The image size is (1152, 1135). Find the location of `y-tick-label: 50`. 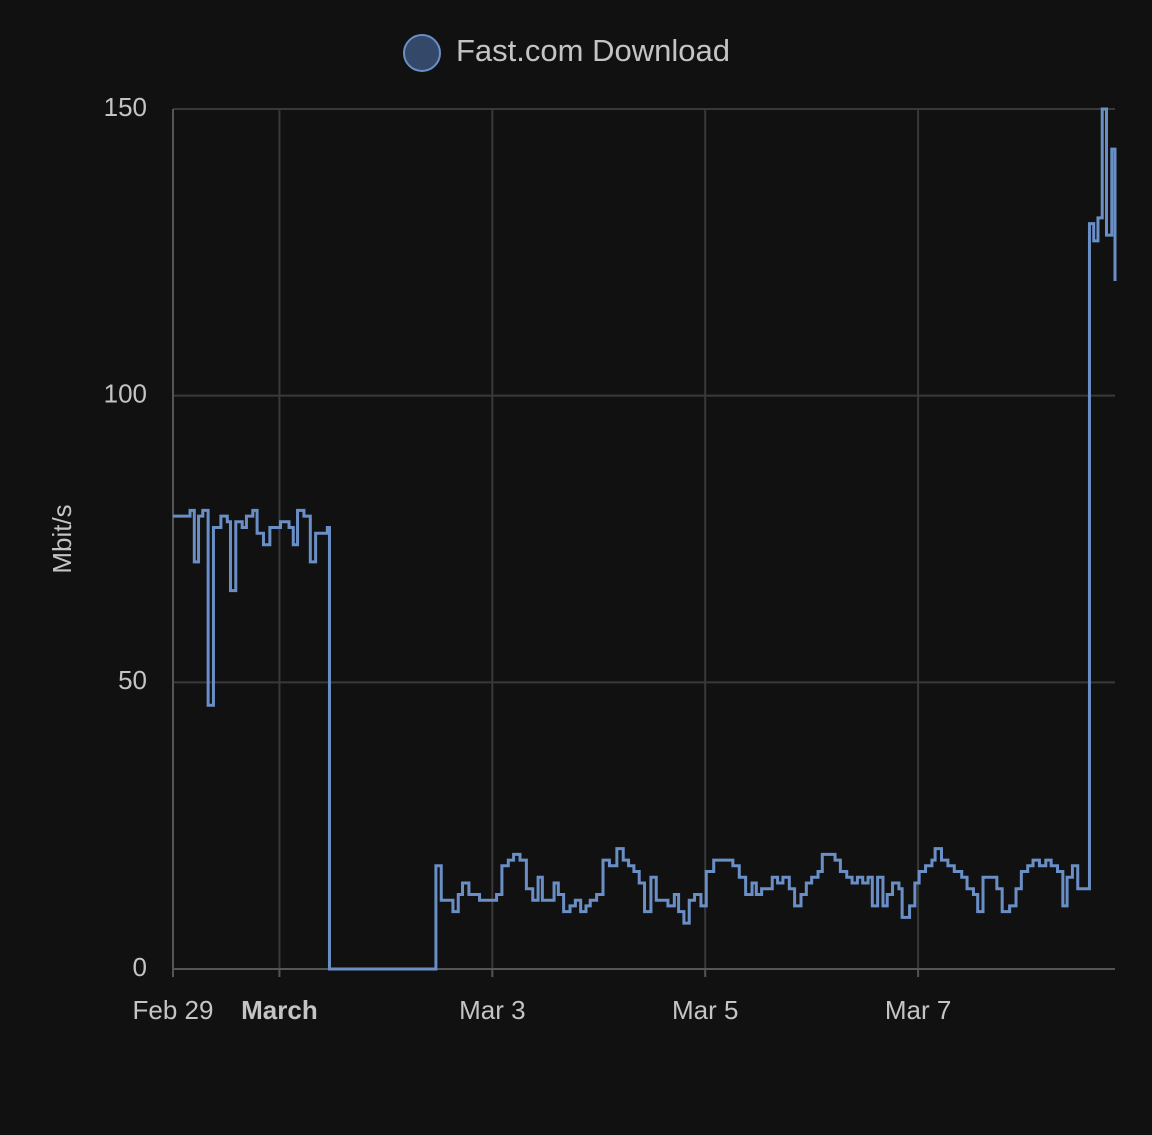

y-tick-label: 50 is located at coordinates (132, 680).